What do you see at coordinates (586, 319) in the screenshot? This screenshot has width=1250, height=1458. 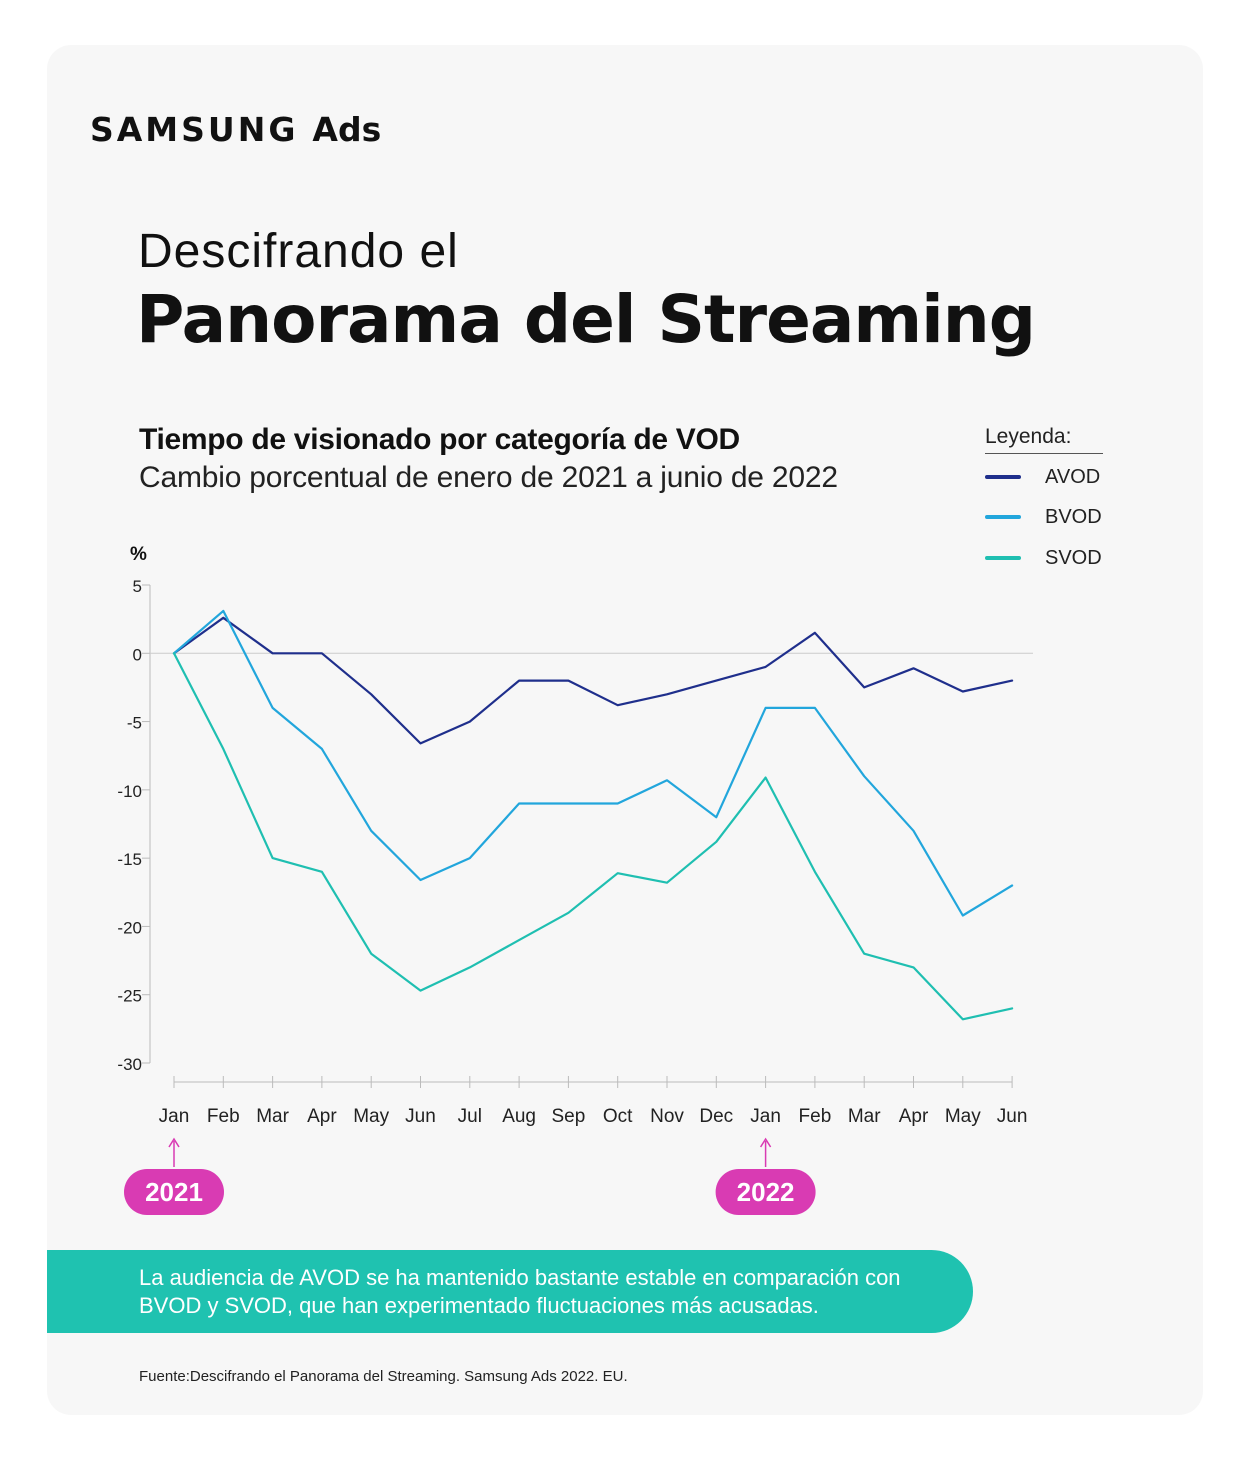 I see `page-title-bold: Panorama del Streaming` at bounding box center [586, 319].